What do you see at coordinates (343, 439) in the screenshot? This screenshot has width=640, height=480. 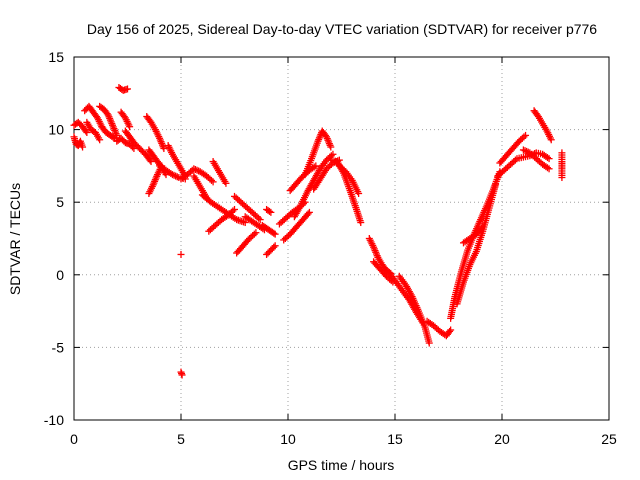 I see `x-tick-labels: 0 5 10 15 20 25` at bounding box center [343, 439].